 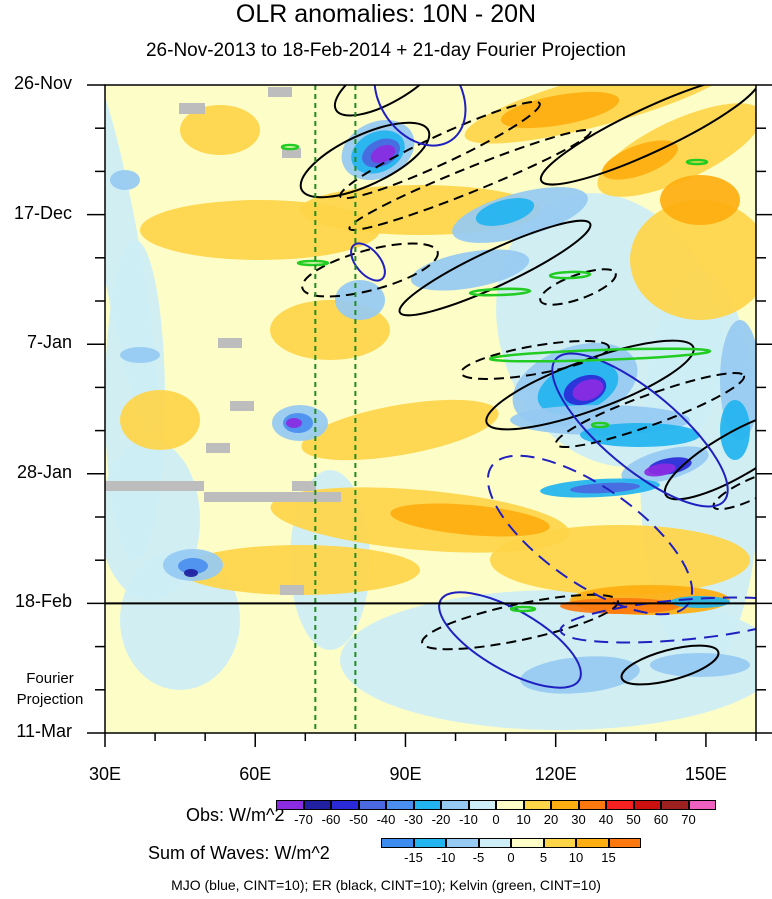 I want to click on obs-colorbar-label: 10, so click(x=523, y=819).